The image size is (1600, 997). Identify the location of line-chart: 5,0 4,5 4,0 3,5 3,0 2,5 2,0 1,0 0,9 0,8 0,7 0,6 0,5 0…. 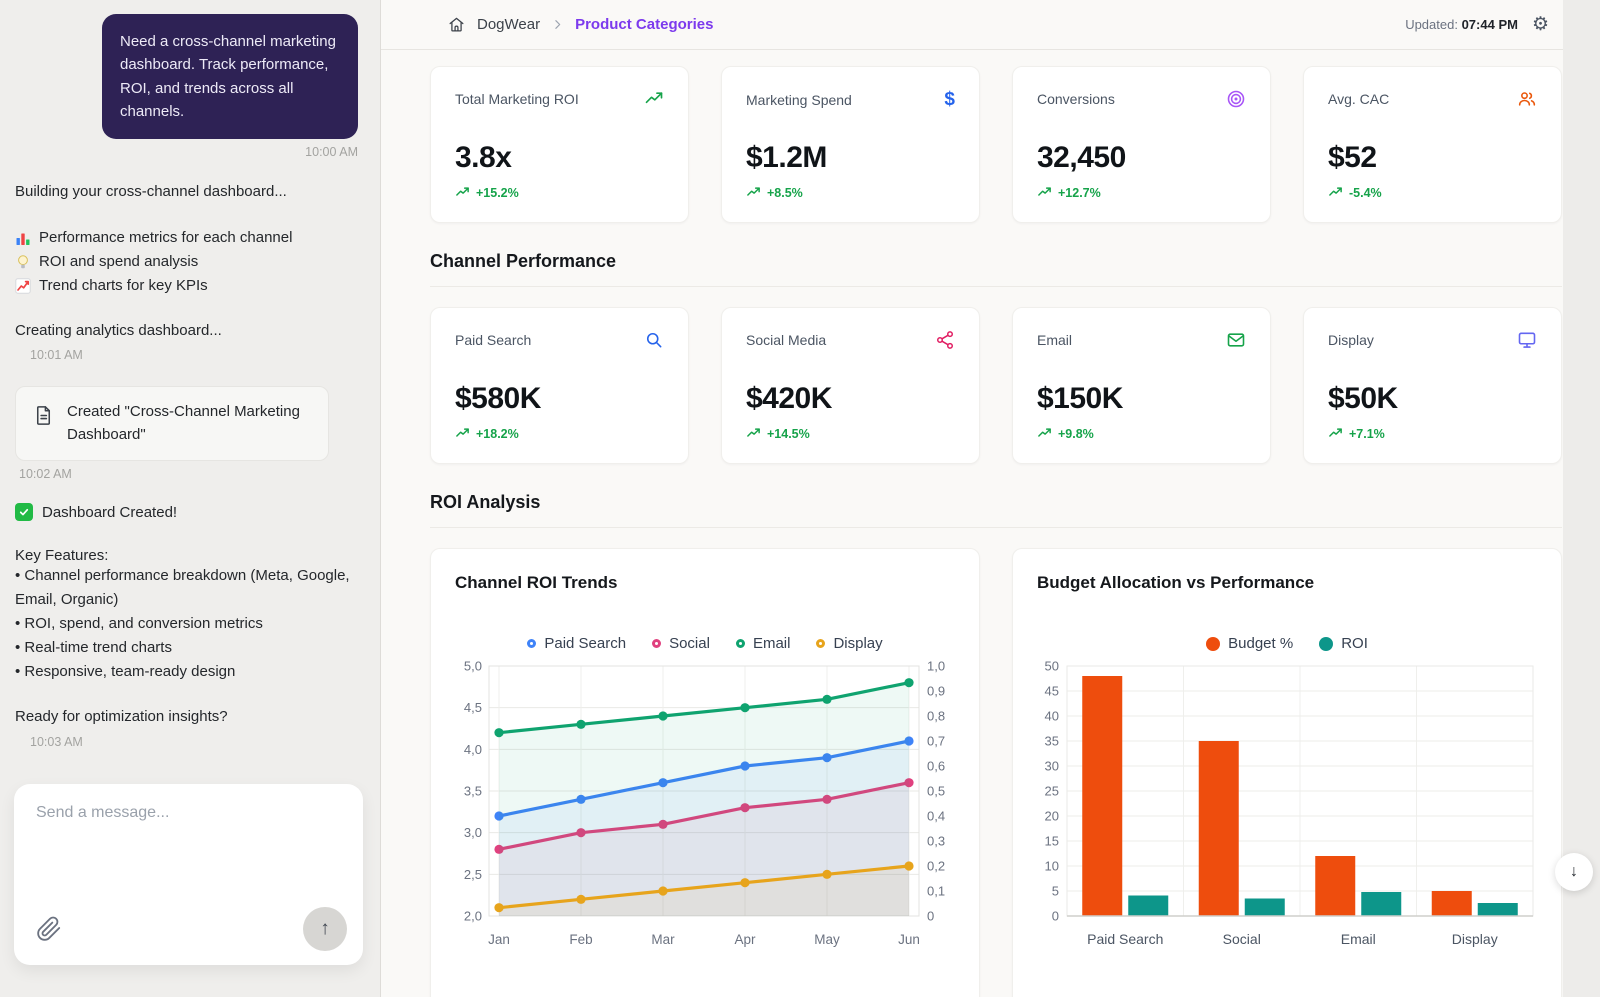
(704, 803).